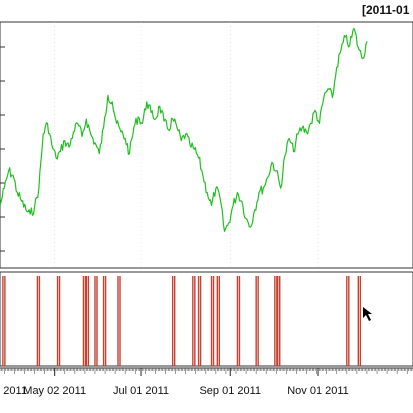 This screenshot has height=413, width=413. What do you see at coordinates (367, 314) in the screenshot?
I see `mouse-cursor-icon` at bounding box center [367, 314].